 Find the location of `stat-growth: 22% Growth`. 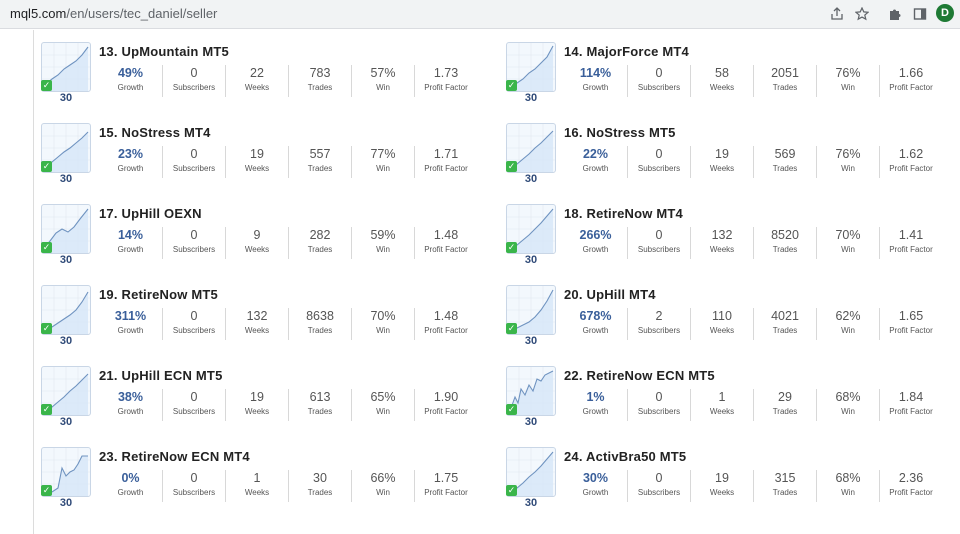

stat-growth: 22% Growth is located at coordinates (595, 162).